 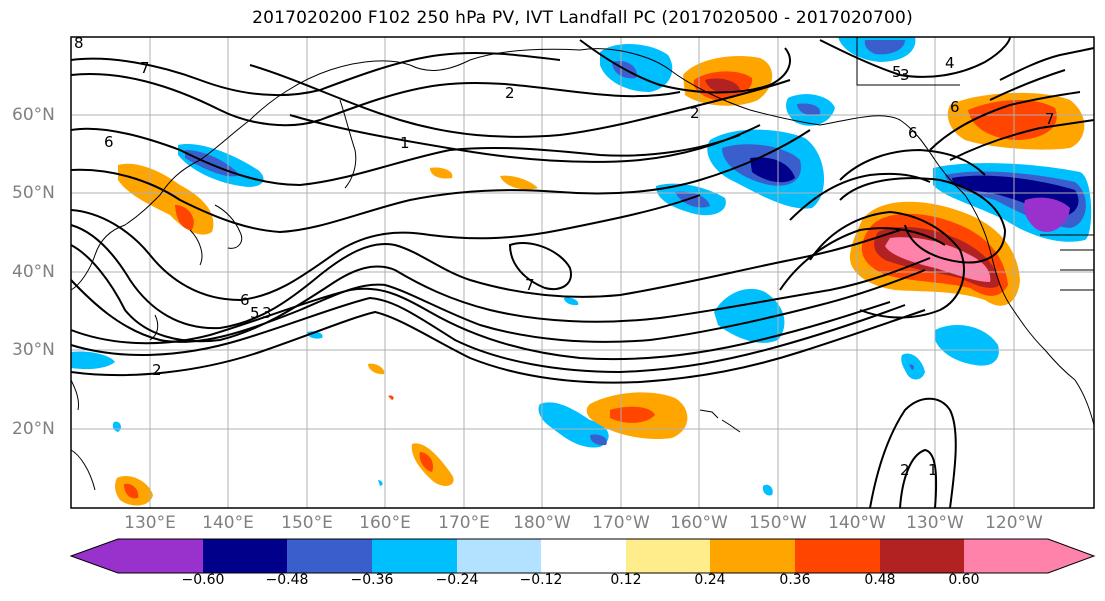 I want to click on colorbar-tick-label: −0.60, so click(x=203, y=580).